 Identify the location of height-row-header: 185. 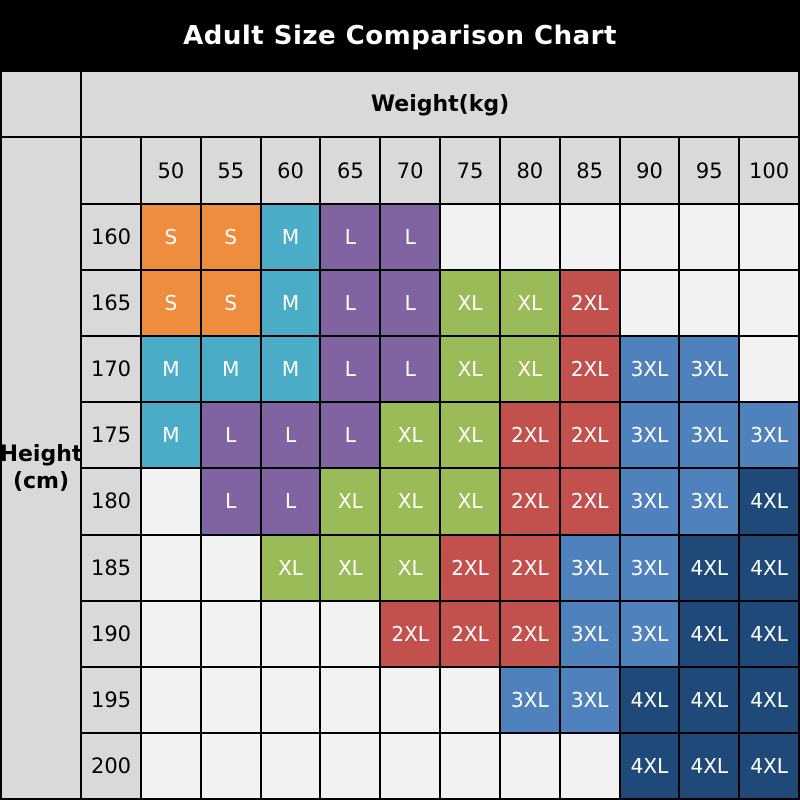
(111, 567).